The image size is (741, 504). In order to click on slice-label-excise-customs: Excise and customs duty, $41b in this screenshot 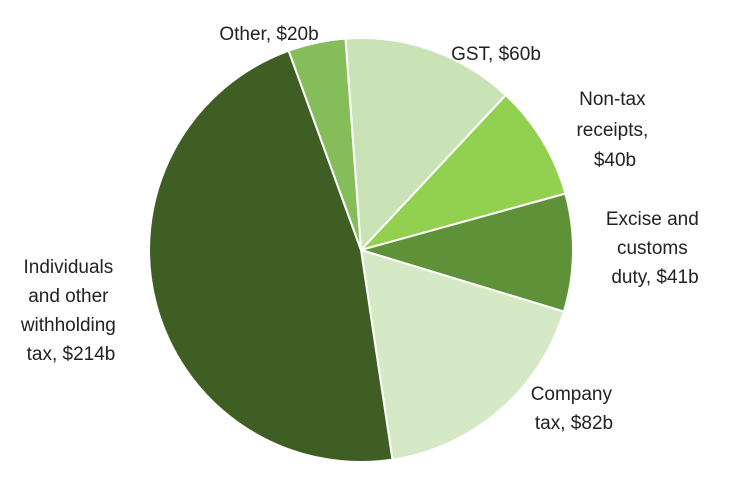, I will do `click(655, 248)`.